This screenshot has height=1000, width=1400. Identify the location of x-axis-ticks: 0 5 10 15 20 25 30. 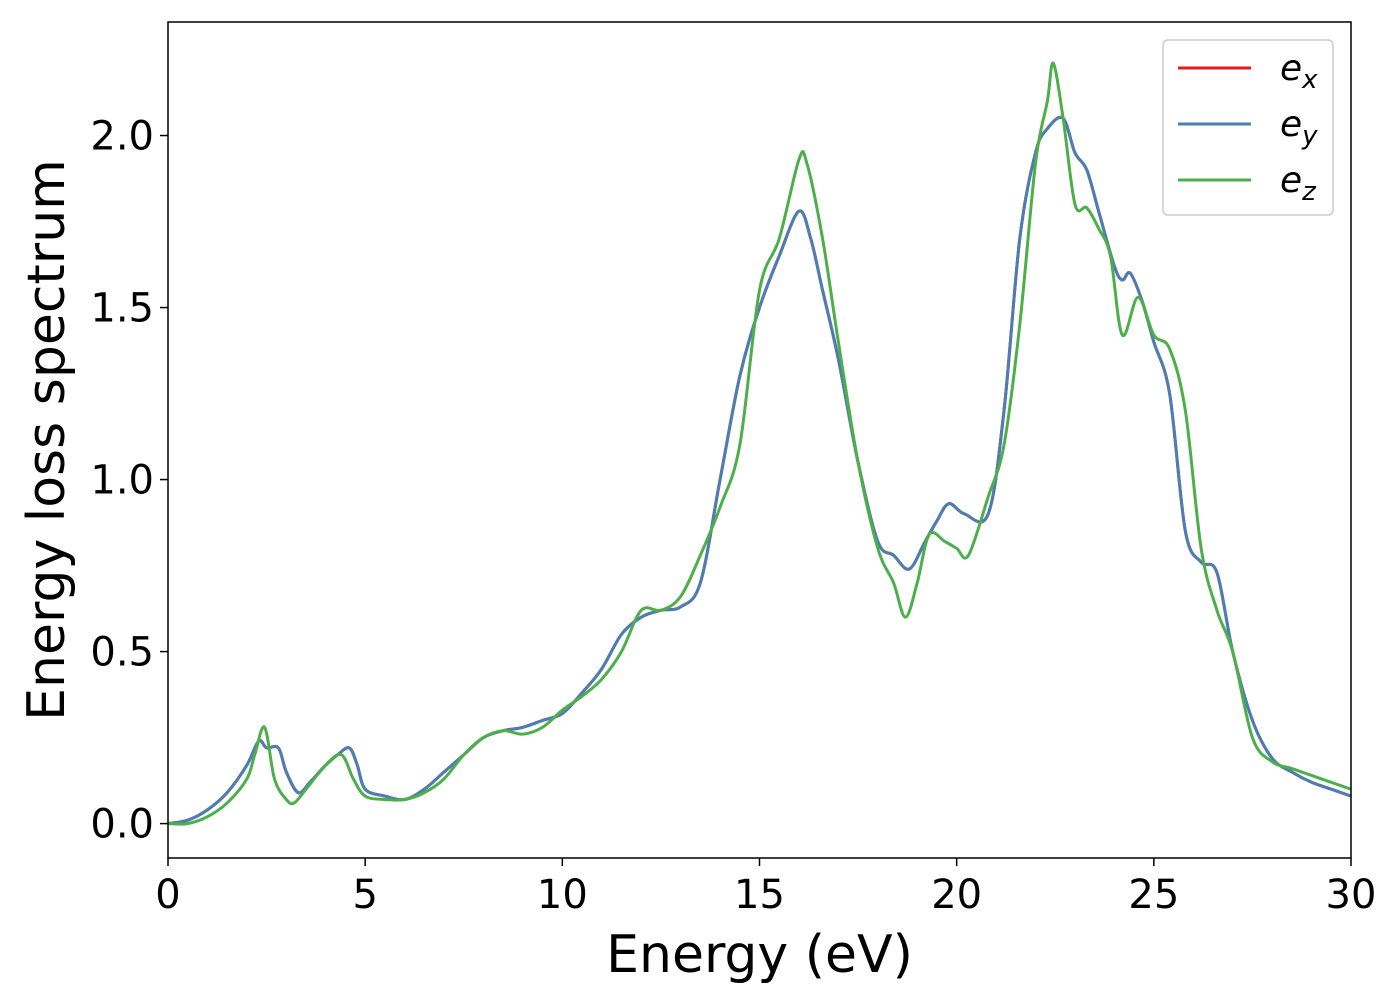
(765, 888).